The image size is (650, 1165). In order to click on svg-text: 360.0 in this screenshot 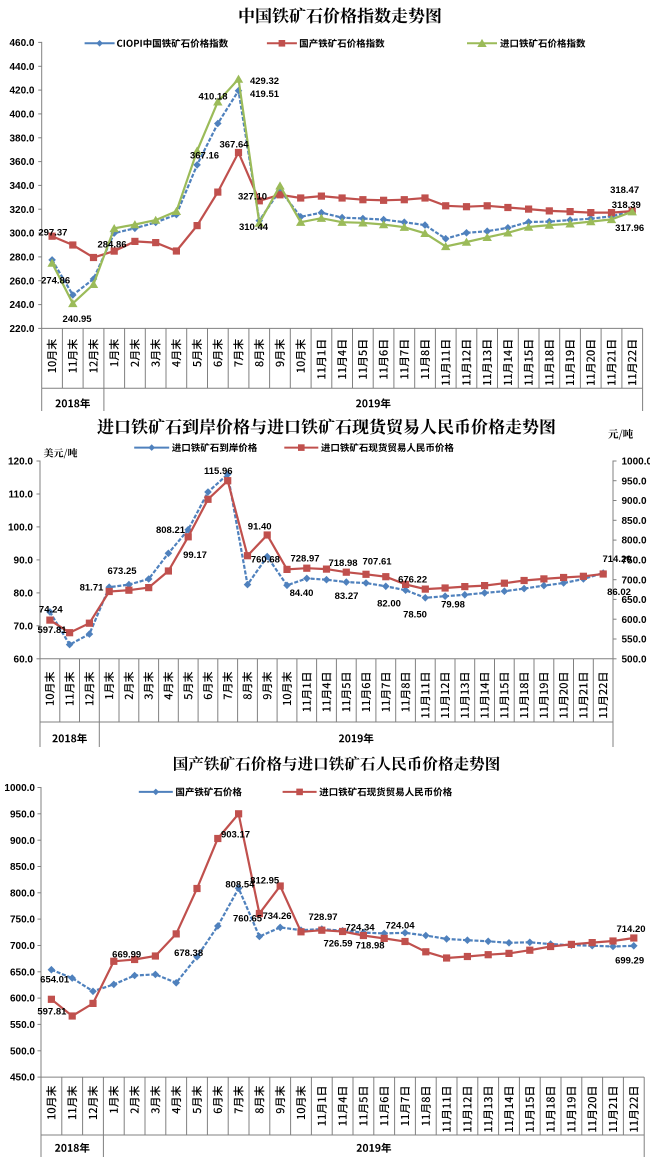, I will do `click(21, 162)`.